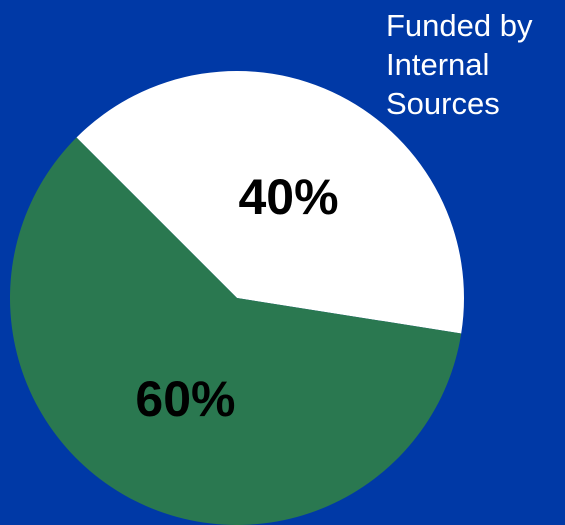  What do you see at coordinates (185, 399) in the screenshot?
I see `pie-slice-label-2: 60%` at bounding box center [185, 399].